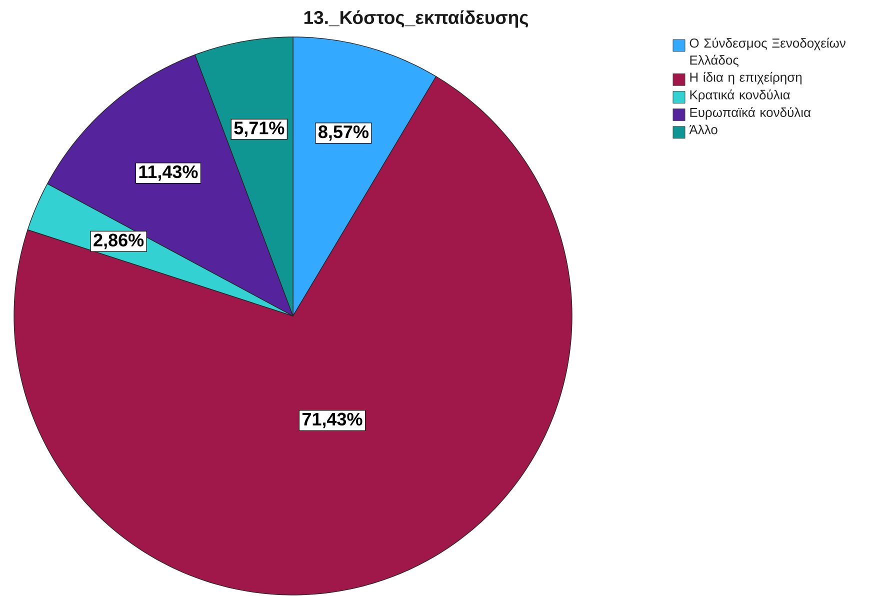 The image size is (878, 596). What do you see at coordinates (703, 129) in the screenshot?
I see `legend-label: Άλλο` at bounding box center [703, 129].